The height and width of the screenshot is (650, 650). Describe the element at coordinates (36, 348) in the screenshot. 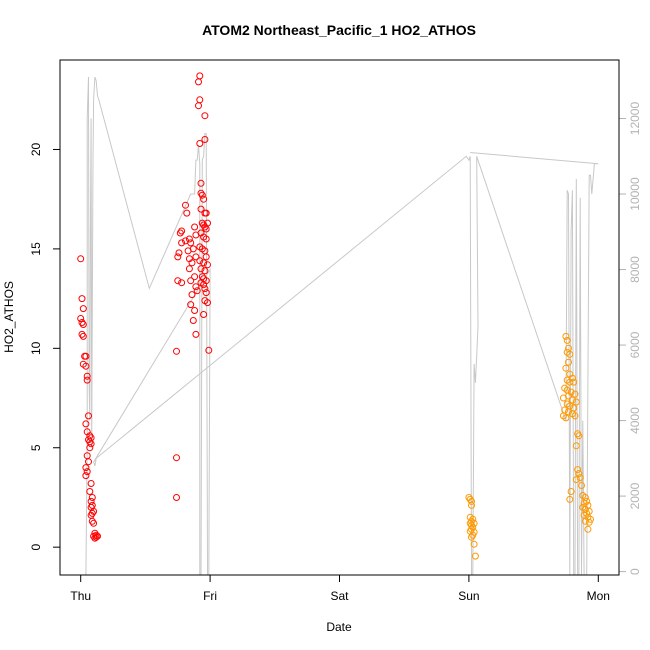

I see `y-tick-label: 10` at that location.